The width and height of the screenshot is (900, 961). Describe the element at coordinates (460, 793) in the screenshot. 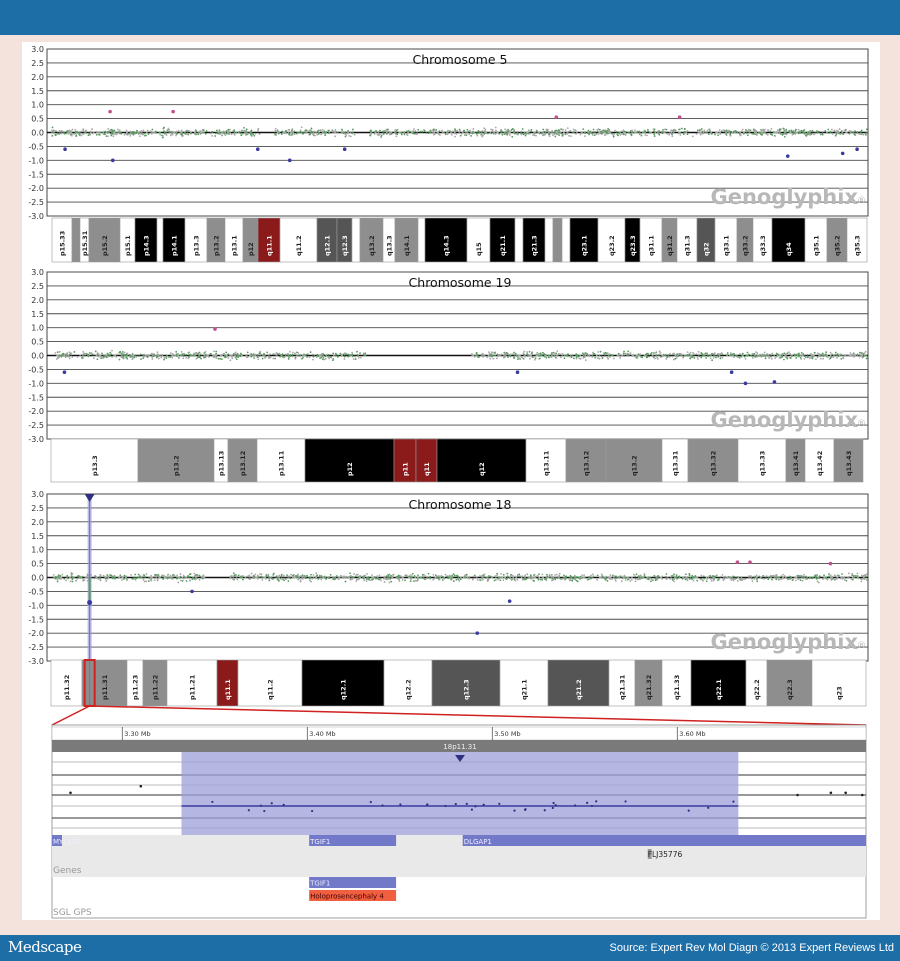

I see `deleted-region-highlight` at that location.